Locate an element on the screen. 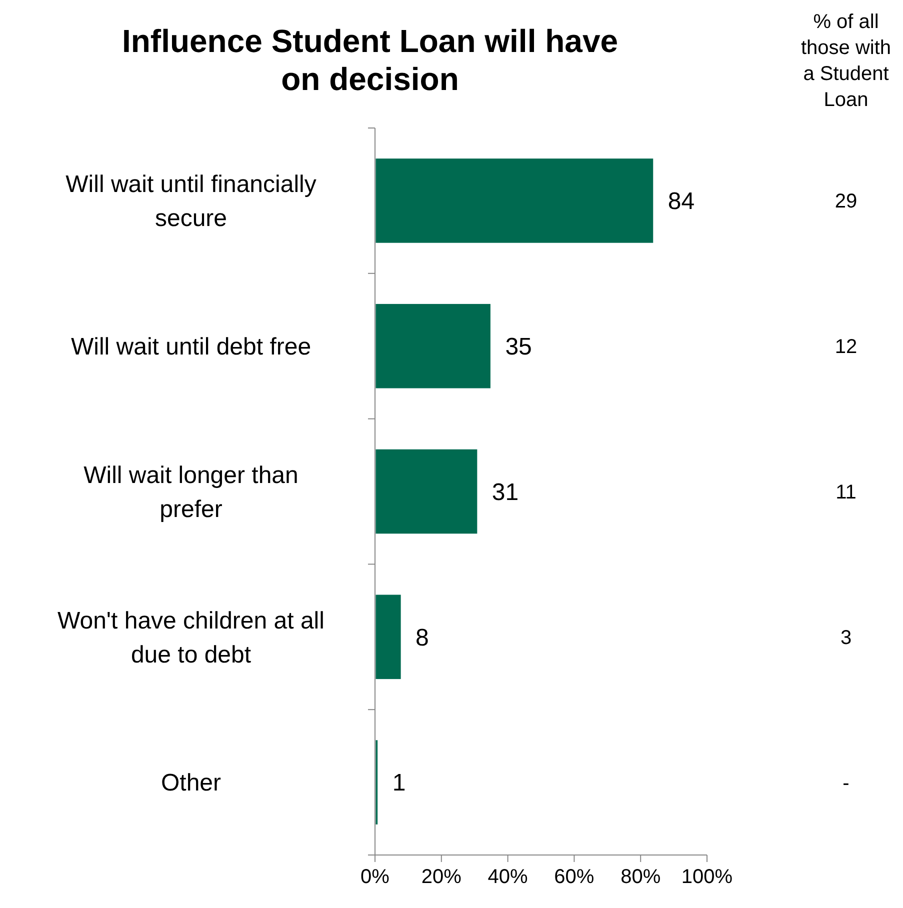 This screenshot has height=908, width=903. x-tick-label: 80% is located at coordinates (640, 877).